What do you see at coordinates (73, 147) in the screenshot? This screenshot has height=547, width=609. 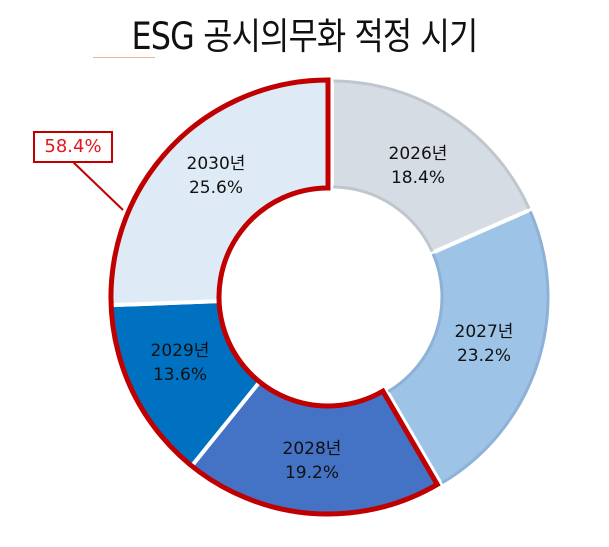 I see `highlight-callout: 58.4%` at bounding box center [73, 147].